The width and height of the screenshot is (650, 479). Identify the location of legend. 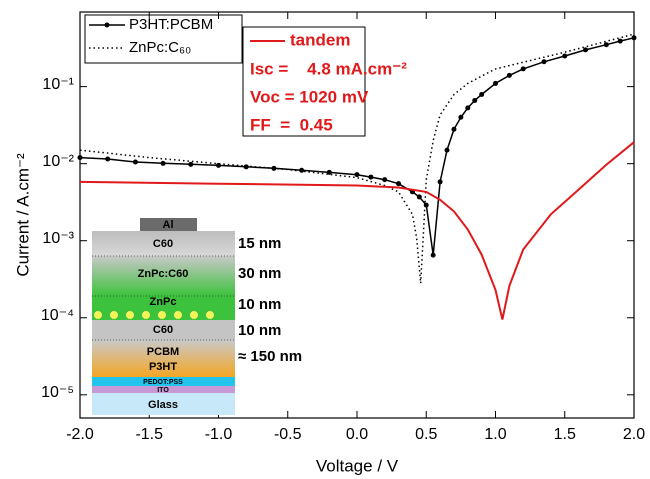
(163, 39).